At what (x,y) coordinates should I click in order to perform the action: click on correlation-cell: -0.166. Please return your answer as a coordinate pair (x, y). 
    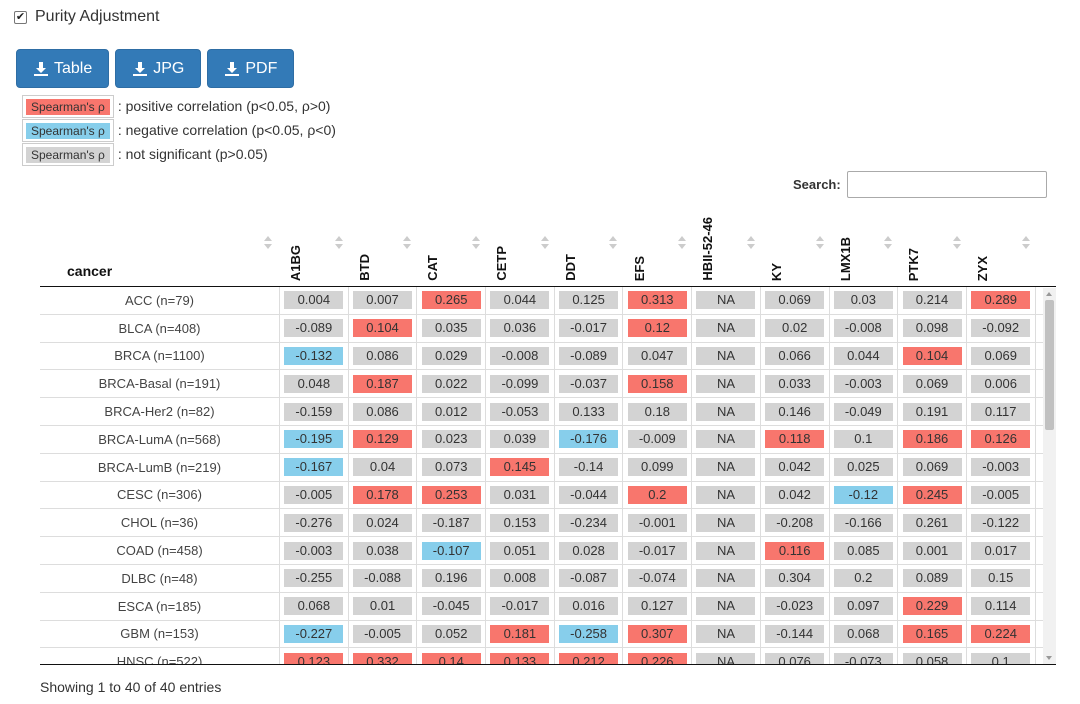
    Looking at the image, I should click on (864, 523).